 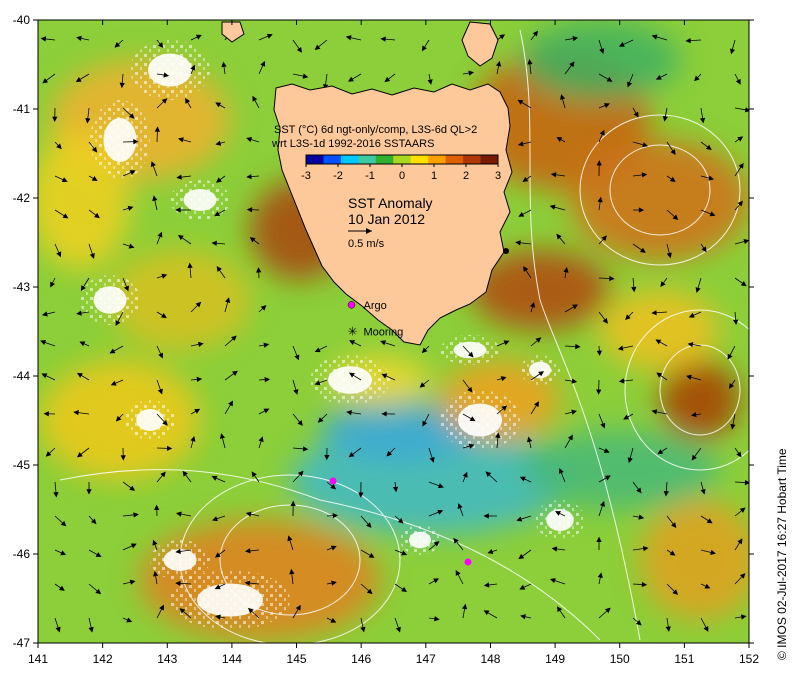 What do you see at coordinates (370, 176) in the screenshot?
I see `colorbar-tick-label: -1` at bounding box center [370, 176].